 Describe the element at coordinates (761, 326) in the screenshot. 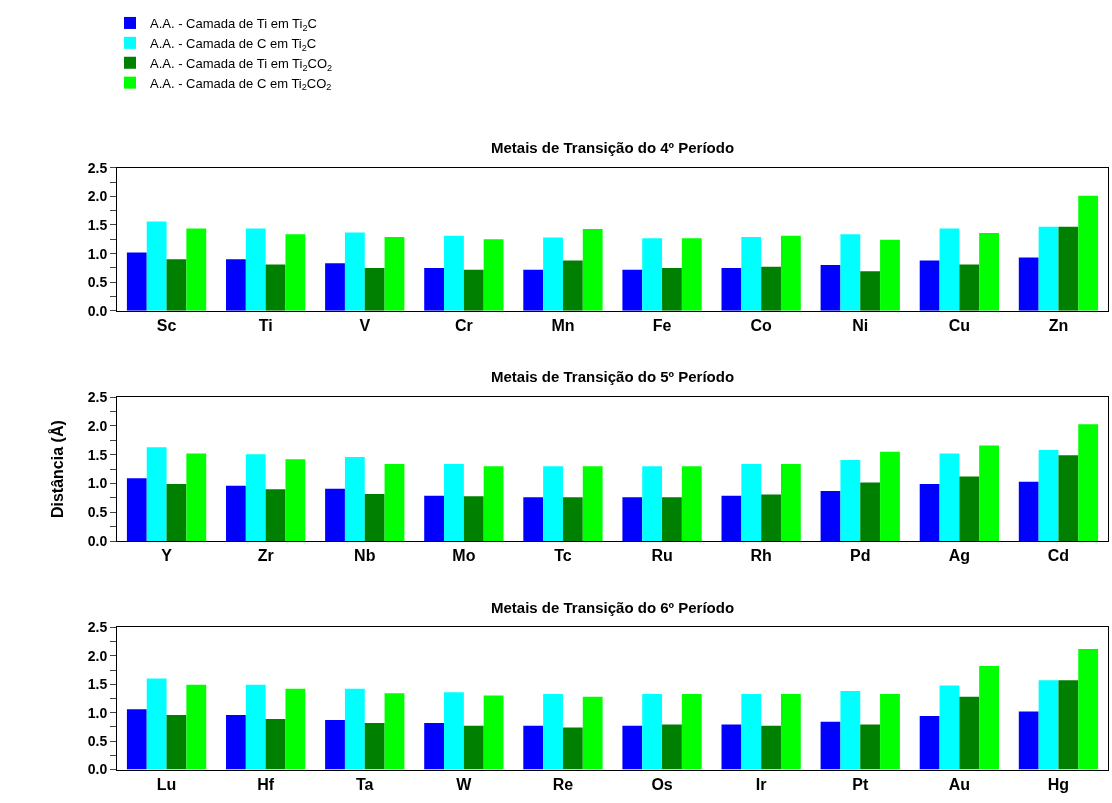

I see `x-tick-label: Co` at that location.